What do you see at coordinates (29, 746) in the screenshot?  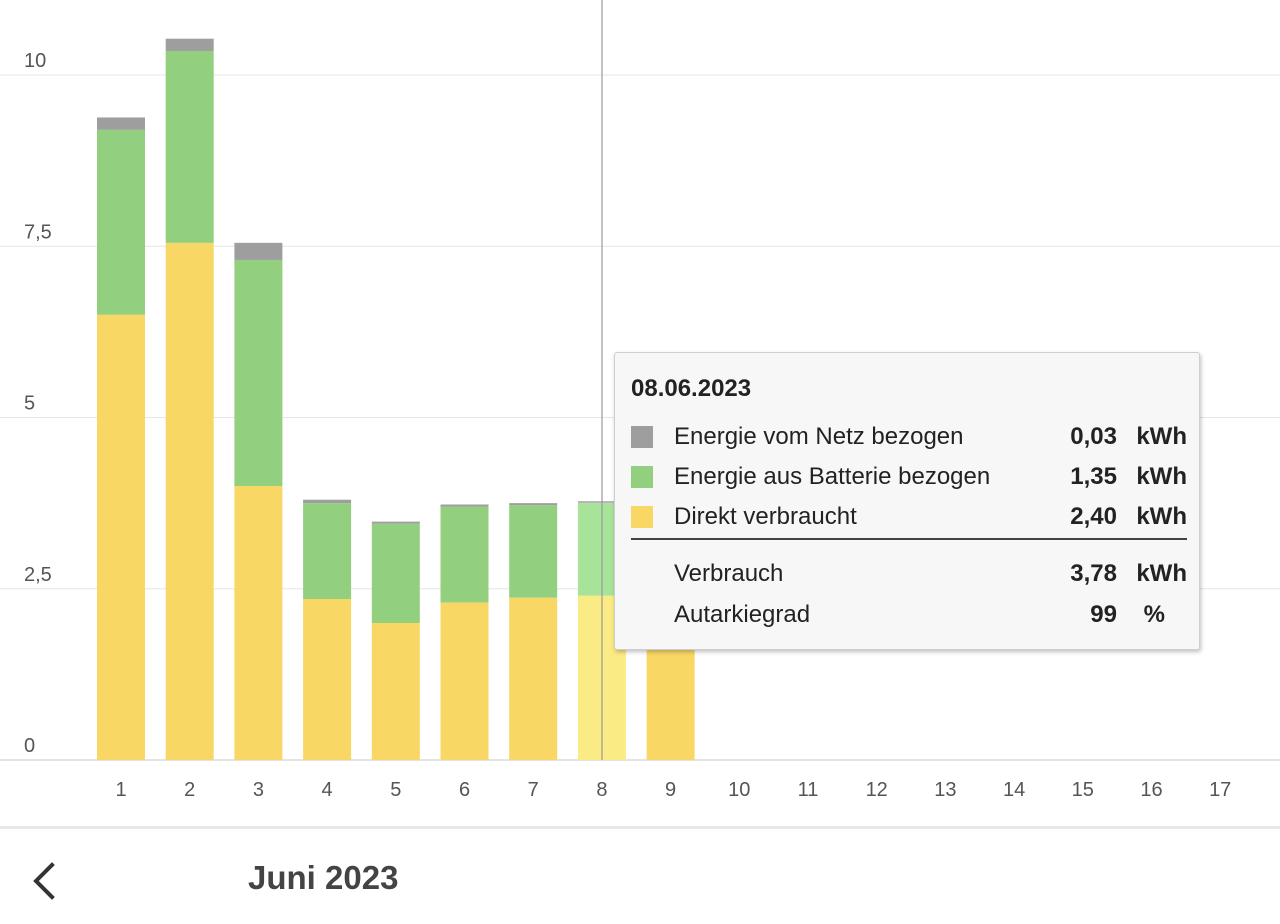 I see `y-tick-label: 0` at bounding box center [29, 746].